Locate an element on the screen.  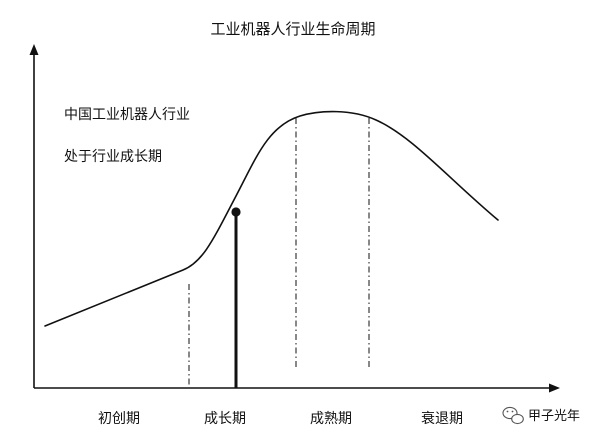
stage-label-decline: 衰退期 is located at coordinates (442, 418).